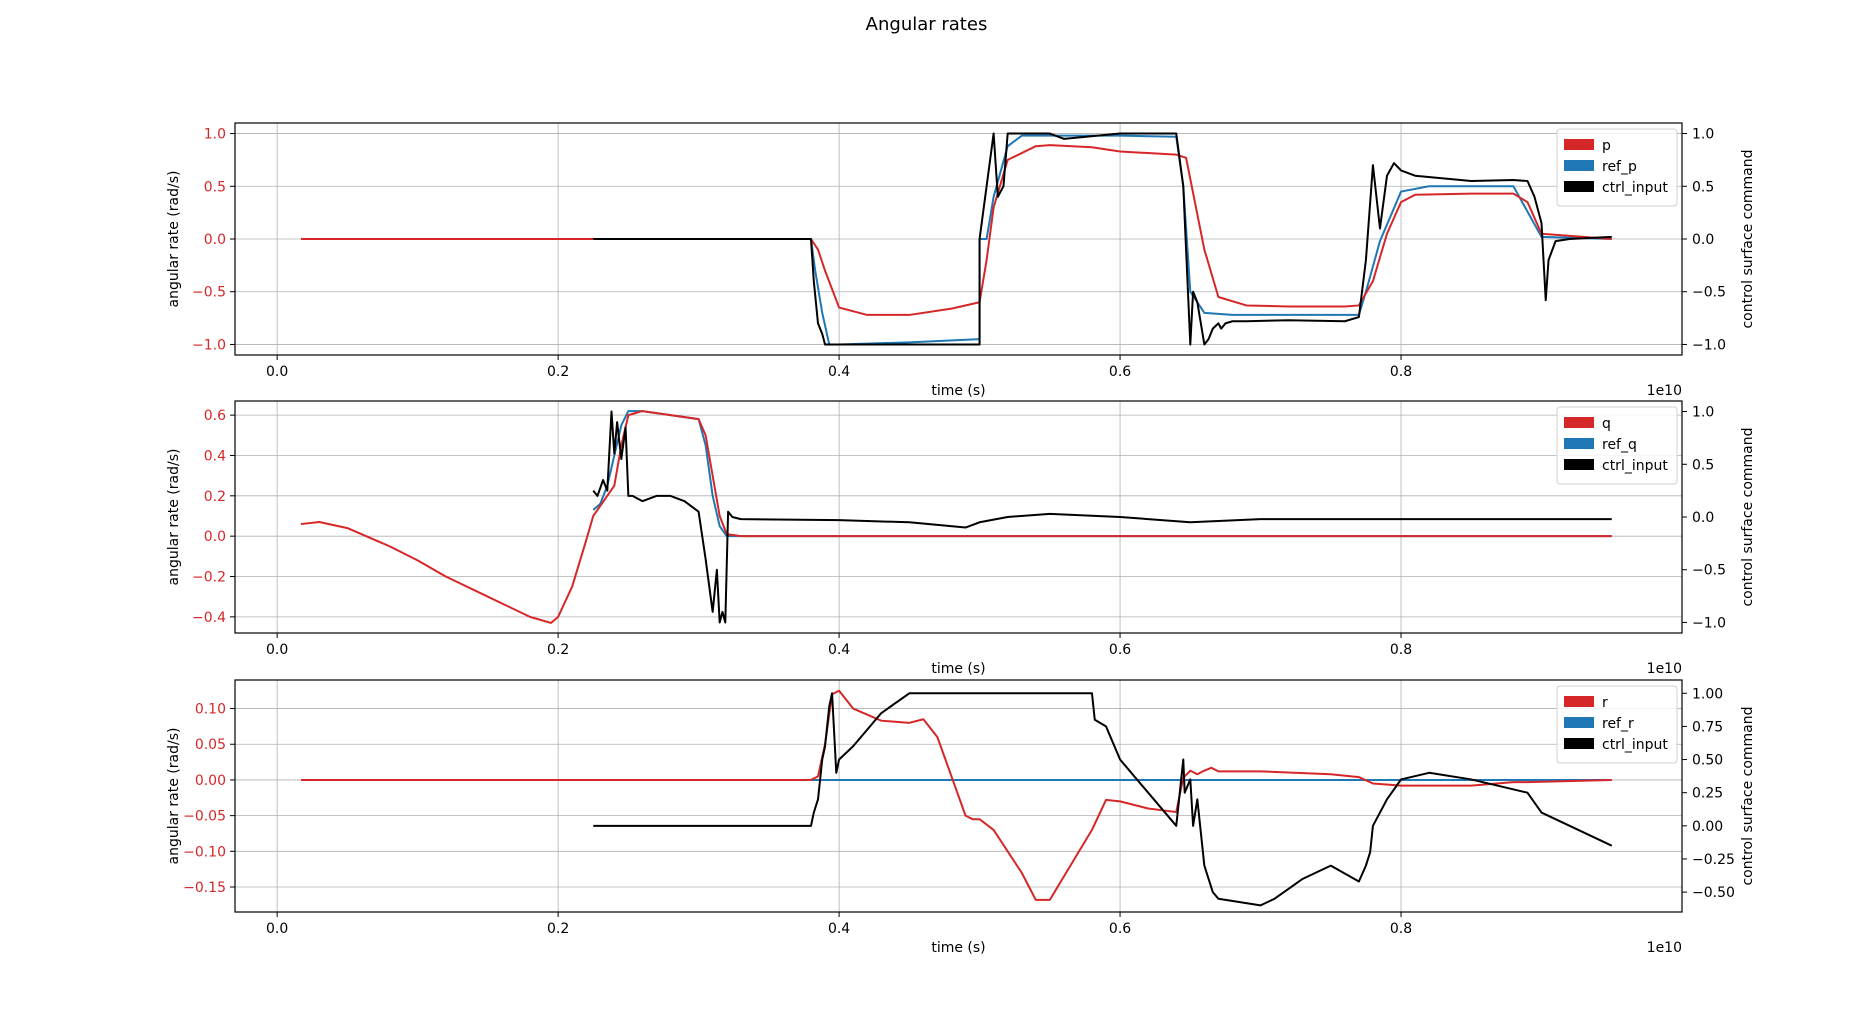 The height and width of the screenshot is (1018, 1853). What do you see at coordinates (204, 888) in the screenshot?
I see `y-tick-label: −0.15` at bounding box center [204, 888].